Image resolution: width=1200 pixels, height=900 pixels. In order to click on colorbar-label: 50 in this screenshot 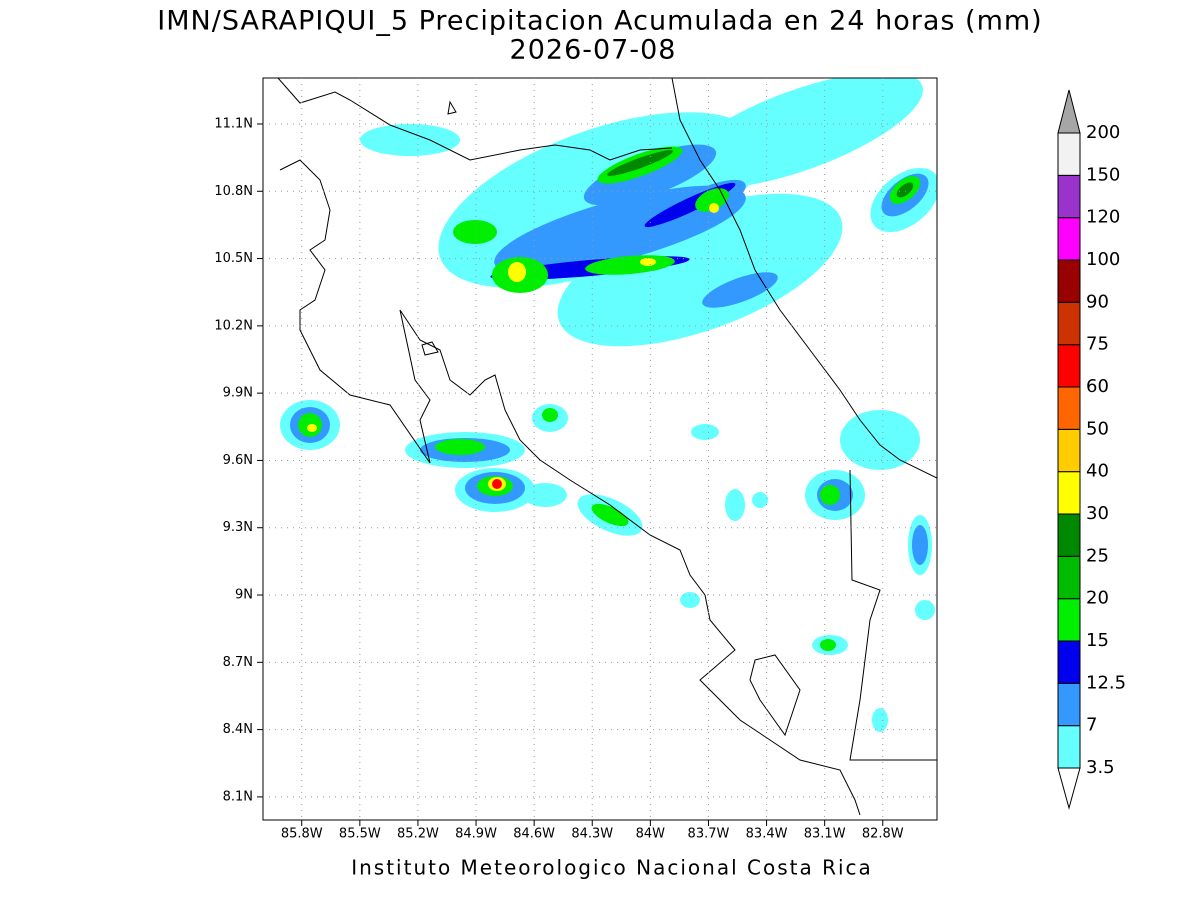, I will do `click(1097, 428)`.